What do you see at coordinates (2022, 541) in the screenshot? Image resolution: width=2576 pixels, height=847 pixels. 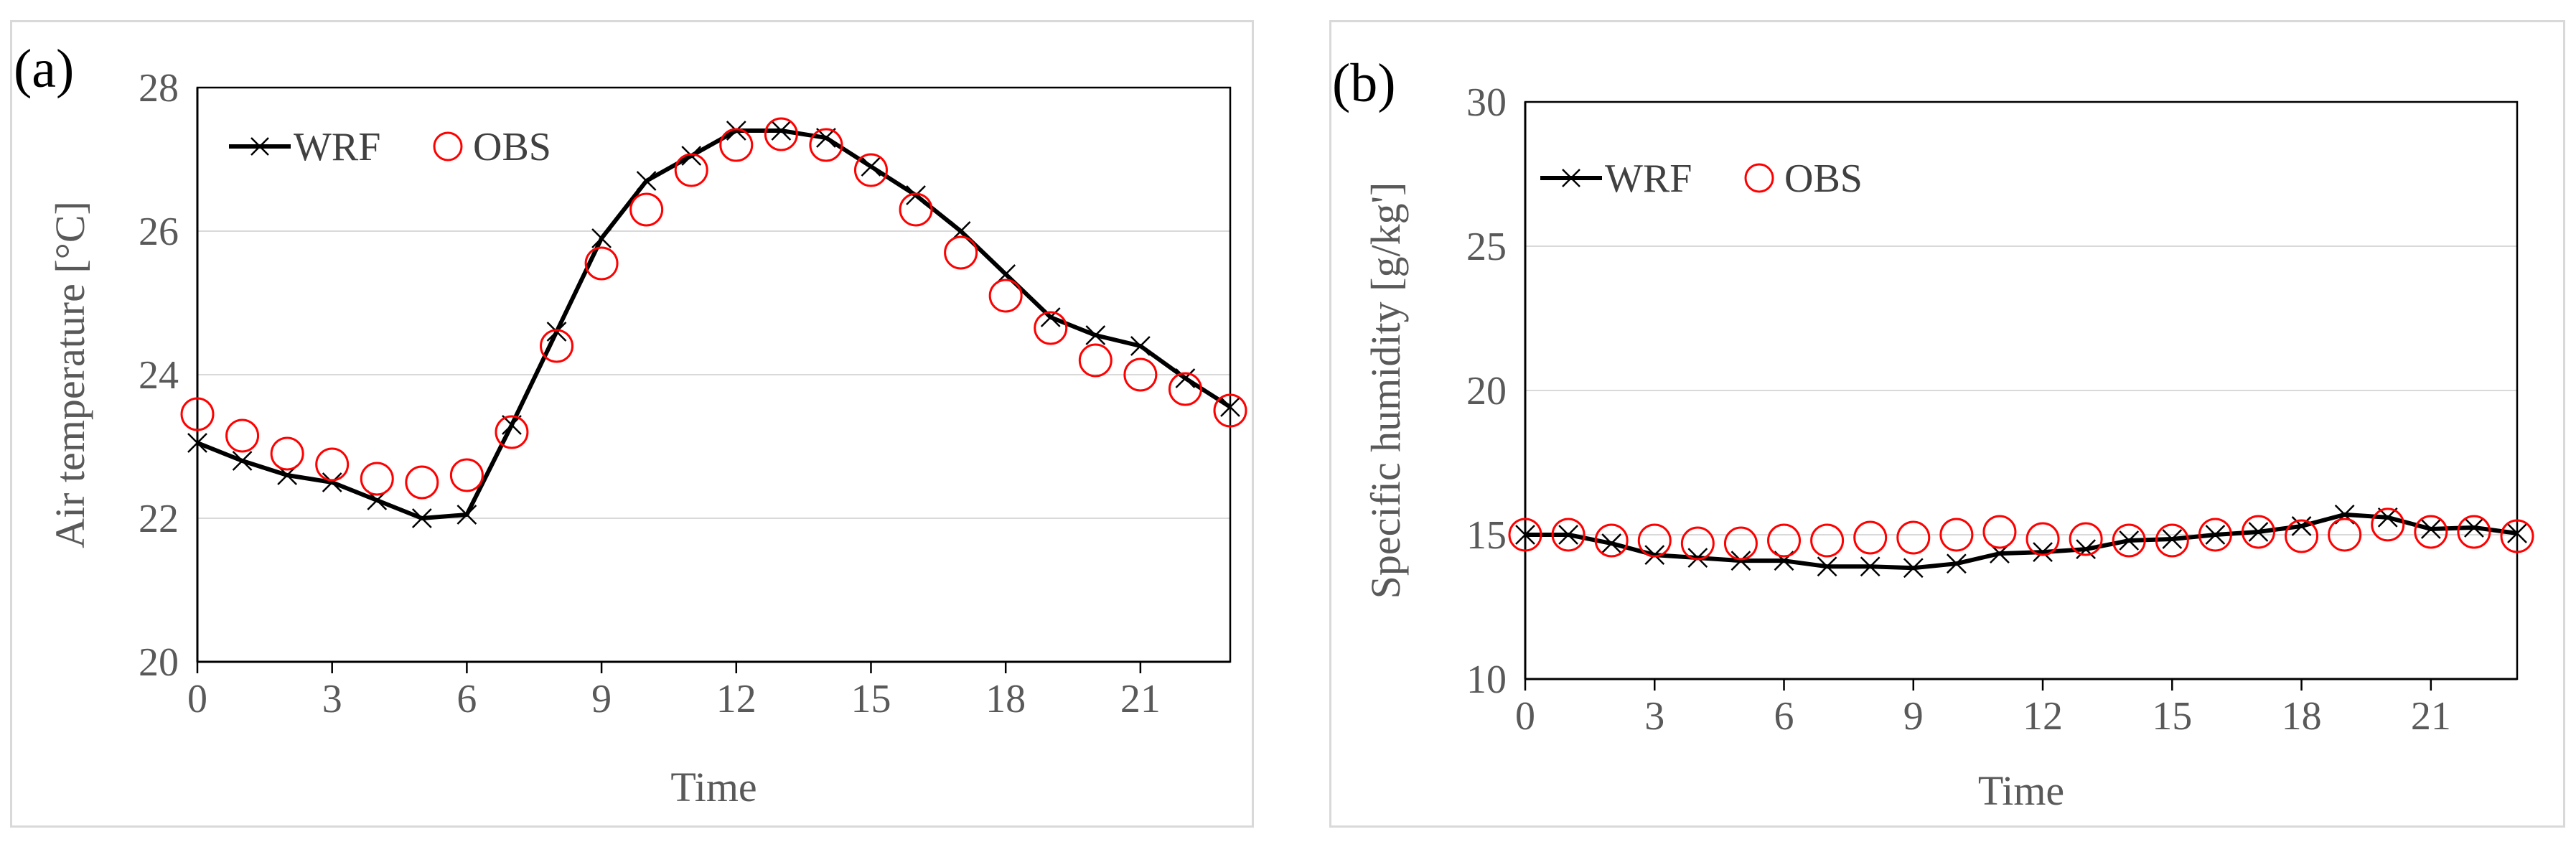 I see `wrf-series-line` at bounding box center [2022, 541].